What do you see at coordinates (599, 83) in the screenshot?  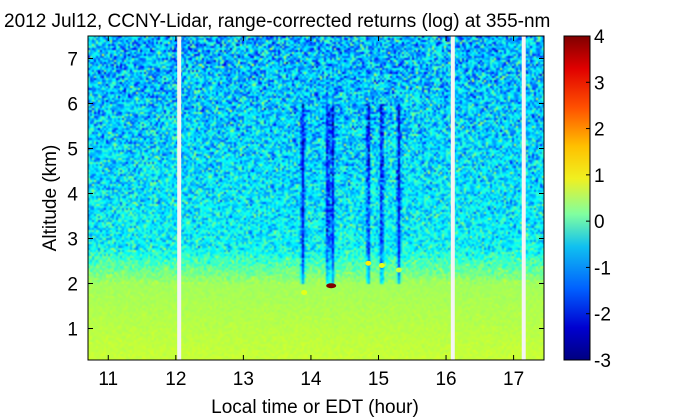 I see `colorbar-tick-label: 3` at bounding box center [599, 83].